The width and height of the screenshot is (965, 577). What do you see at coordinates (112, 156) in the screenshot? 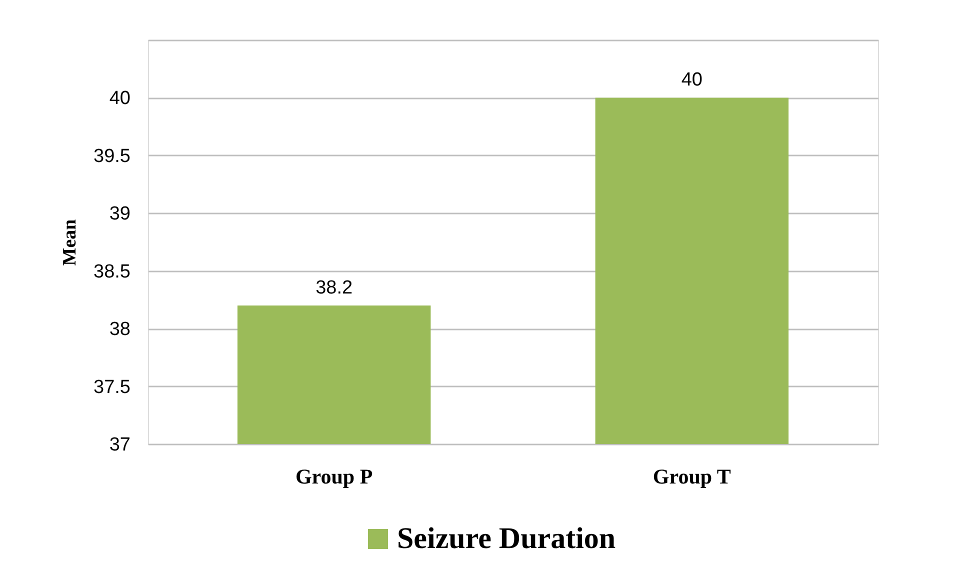
I see `y-tick-label: 39.5` at bounding box center [112, 156].